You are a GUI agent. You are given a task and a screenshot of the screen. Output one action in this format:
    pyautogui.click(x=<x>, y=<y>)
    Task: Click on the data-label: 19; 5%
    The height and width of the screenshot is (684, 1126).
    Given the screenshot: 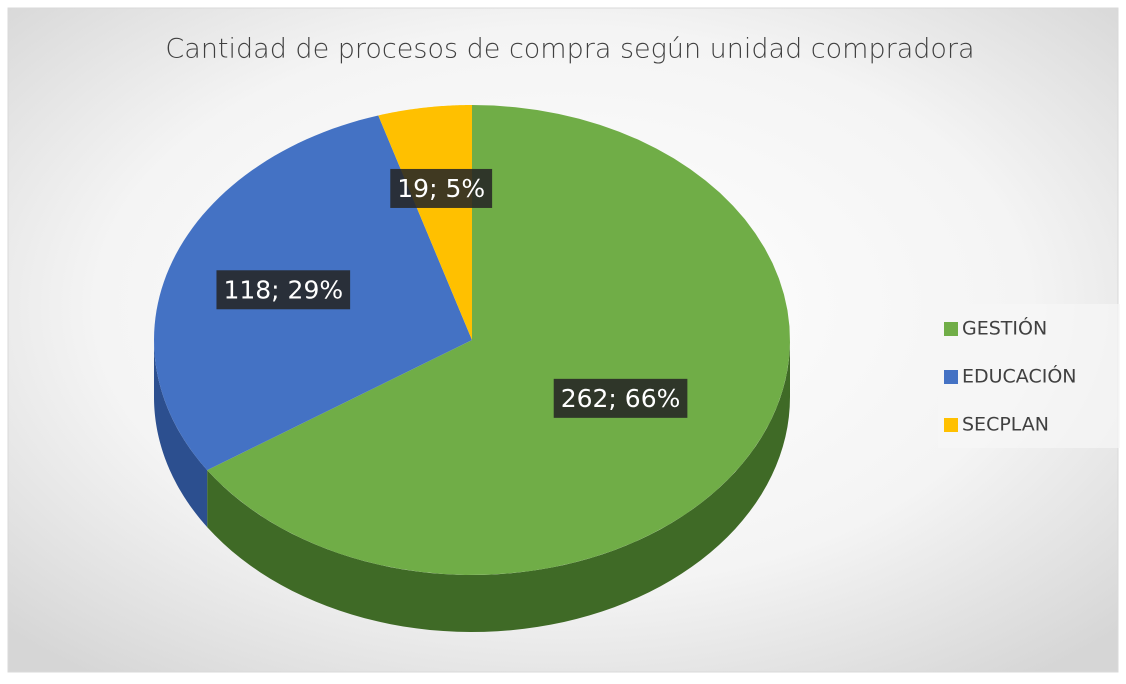 What is the action you would take?
    pyautogui.click(x=441, y=188)
    